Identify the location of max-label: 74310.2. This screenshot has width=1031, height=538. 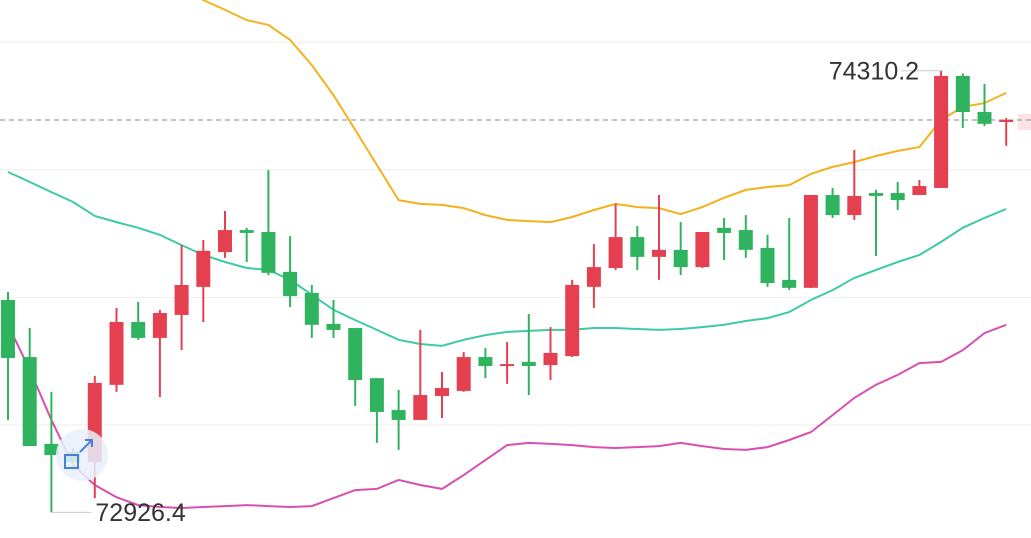
(874, 71).